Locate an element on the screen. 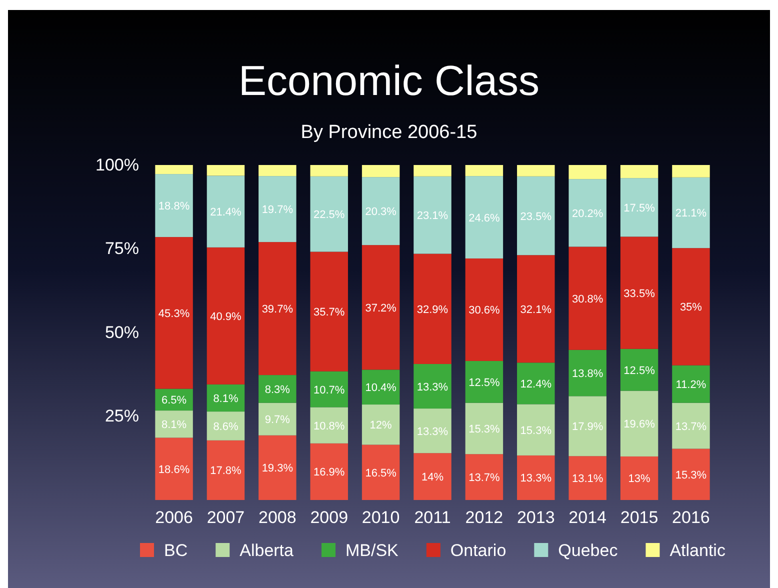 This screenshot has width=778, height=588. data-label: 32.9% is located at coordinates (432, 310).